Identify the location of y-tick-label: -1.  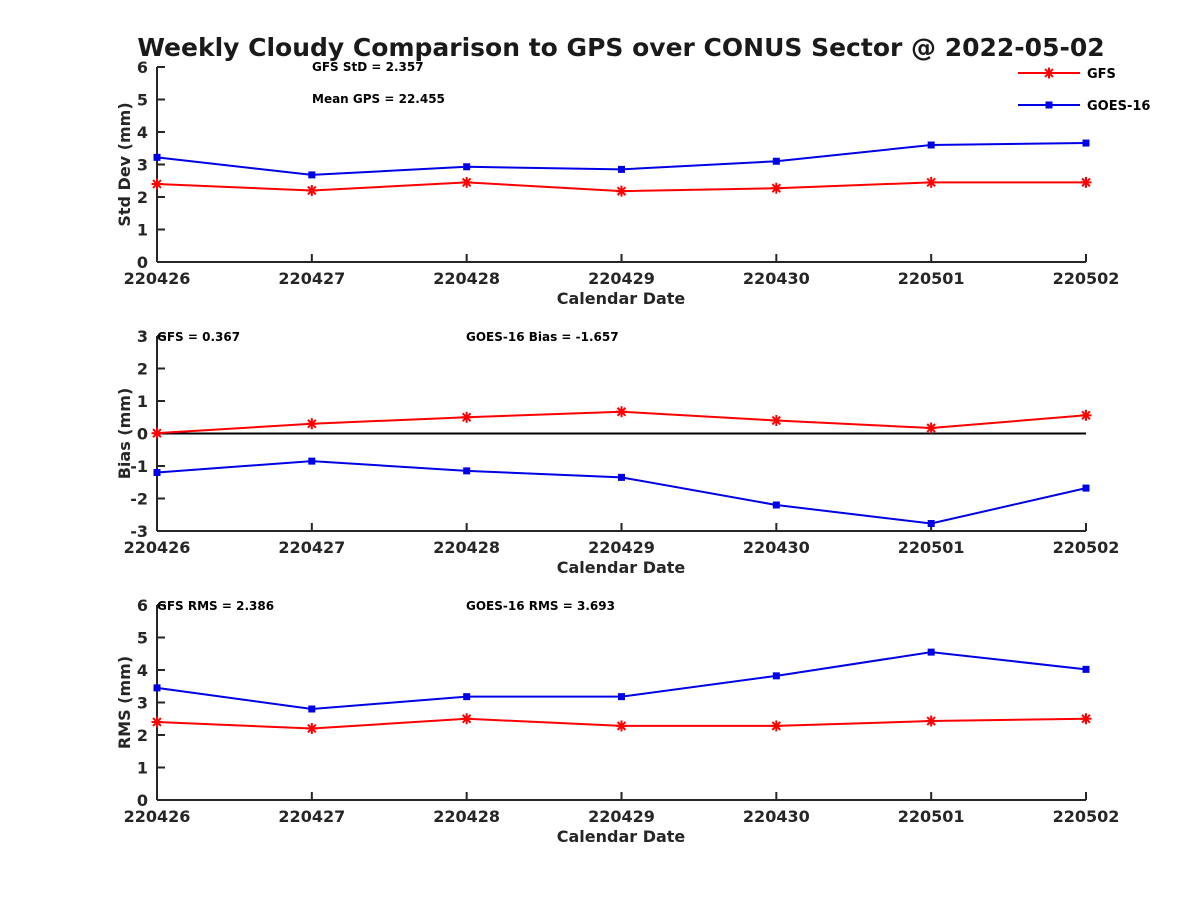
(139, 466).